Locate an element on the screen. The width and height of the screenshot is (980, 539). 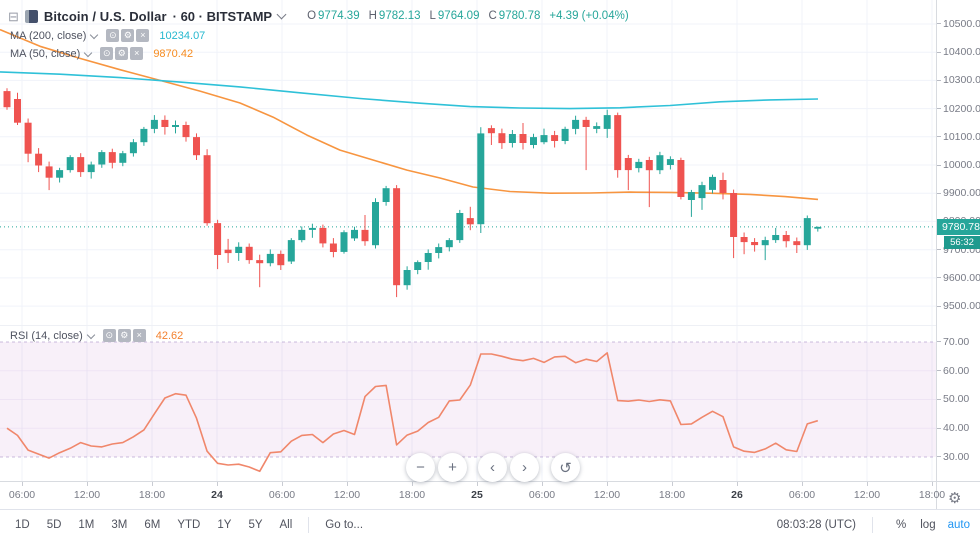
ma200-line is located at coordinates (409, 90).